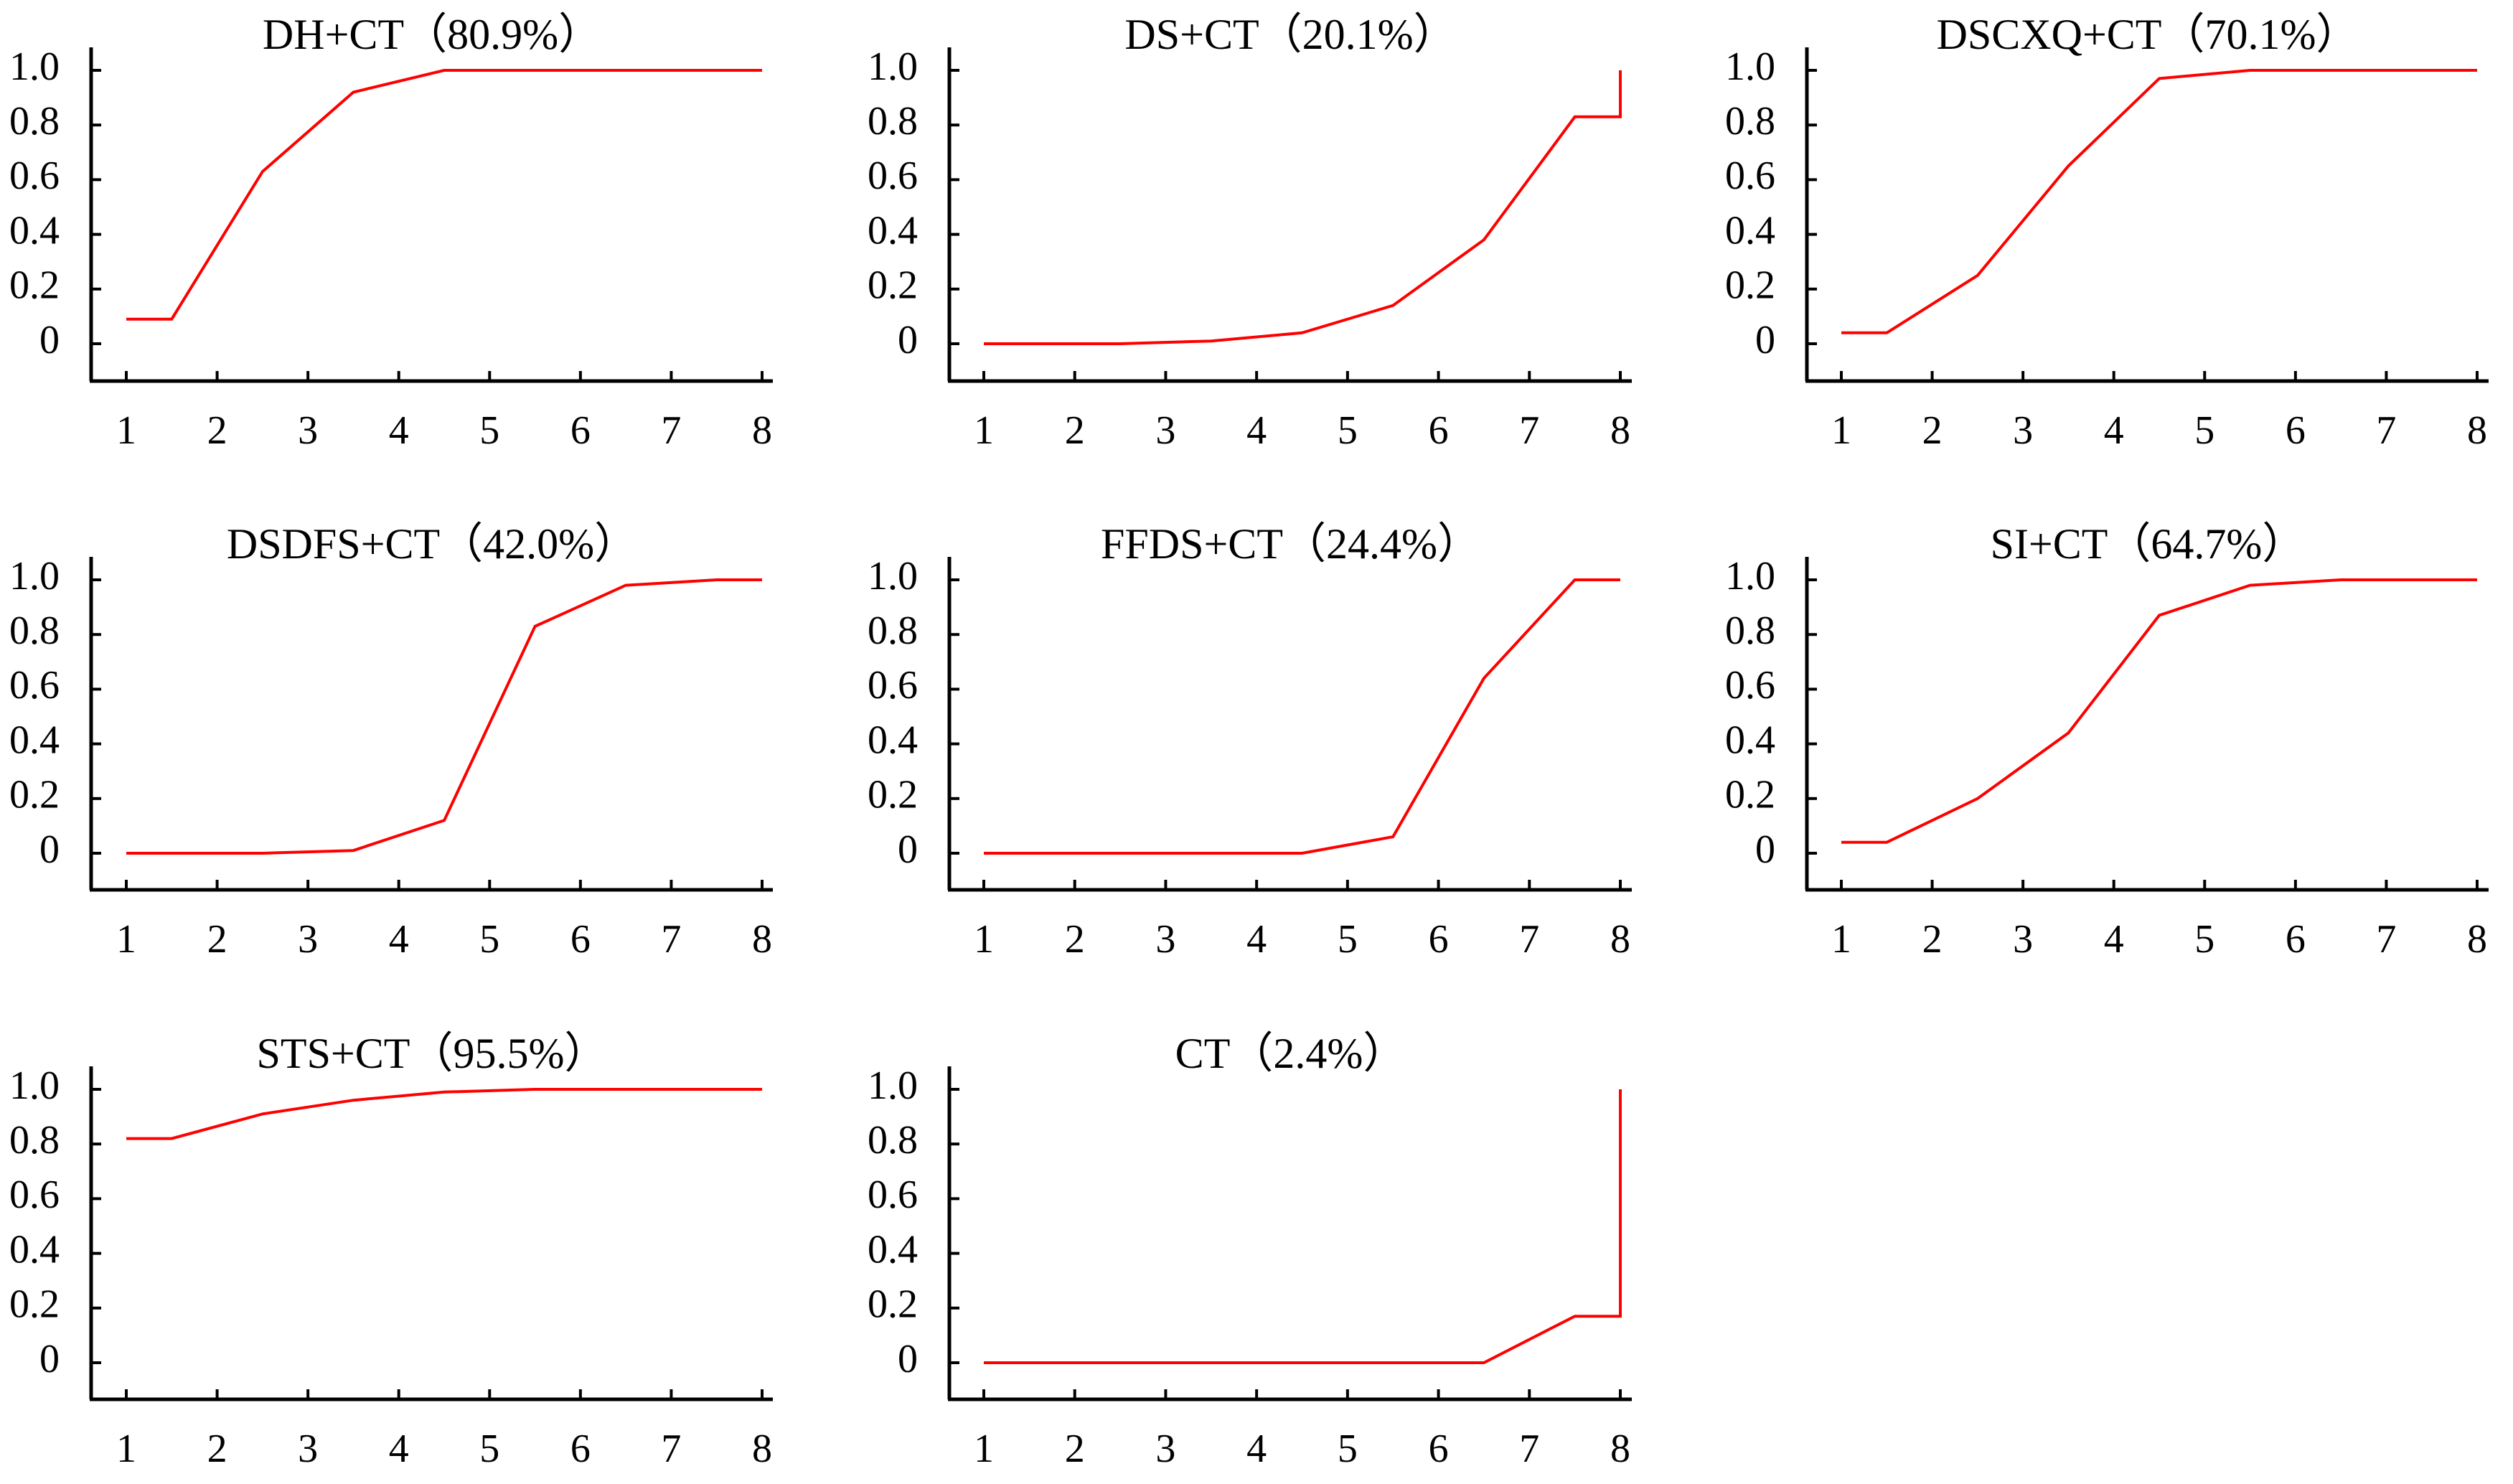 This screenshot has height=1484, width=2513. I want to click on chart-title: FFDS+CT（24.4%）, so click(1290, 544).